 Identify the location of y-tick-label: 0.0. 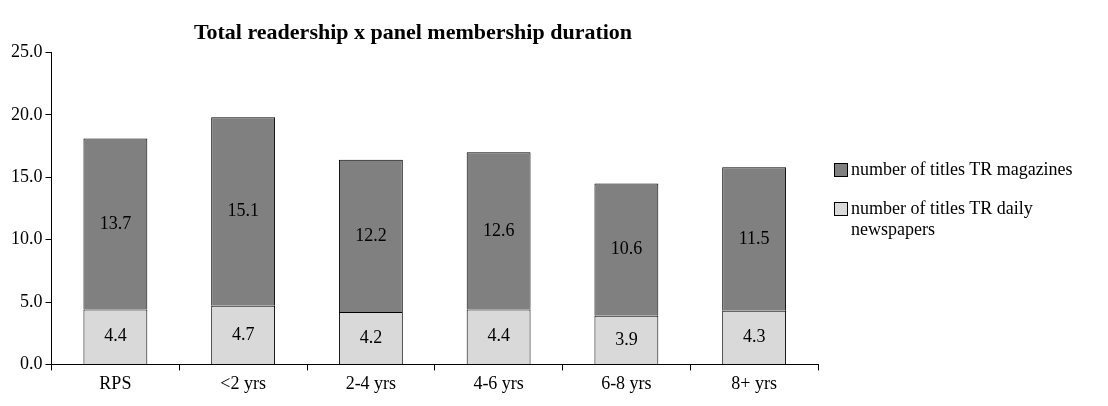
(31, 363).